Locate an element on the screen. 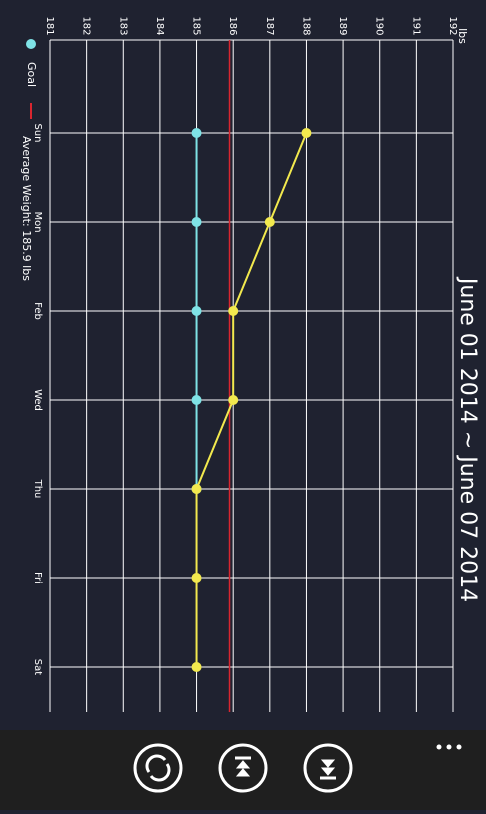  axis-unit: lbs is located at coordinates (462, 36).